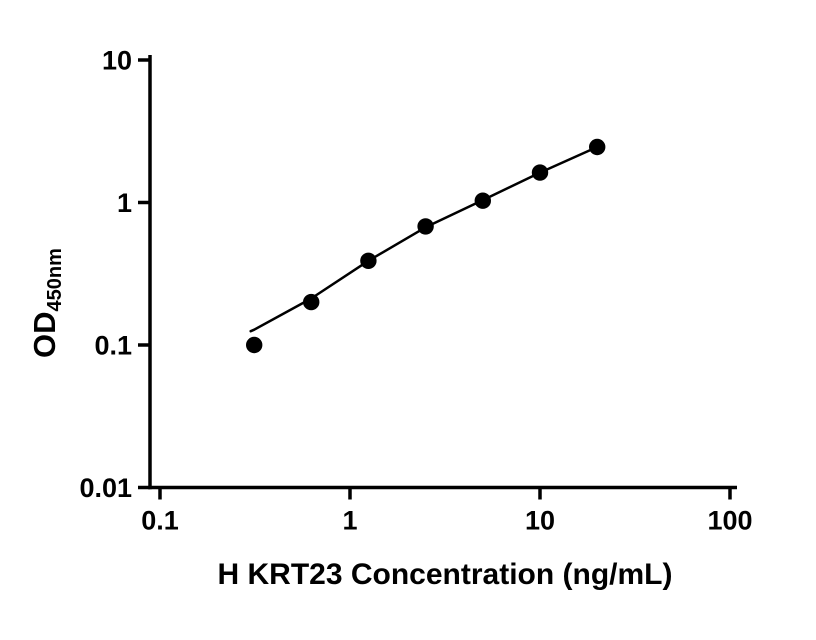  I want to click on y-tick-label: 0.01, so click(105, 488).